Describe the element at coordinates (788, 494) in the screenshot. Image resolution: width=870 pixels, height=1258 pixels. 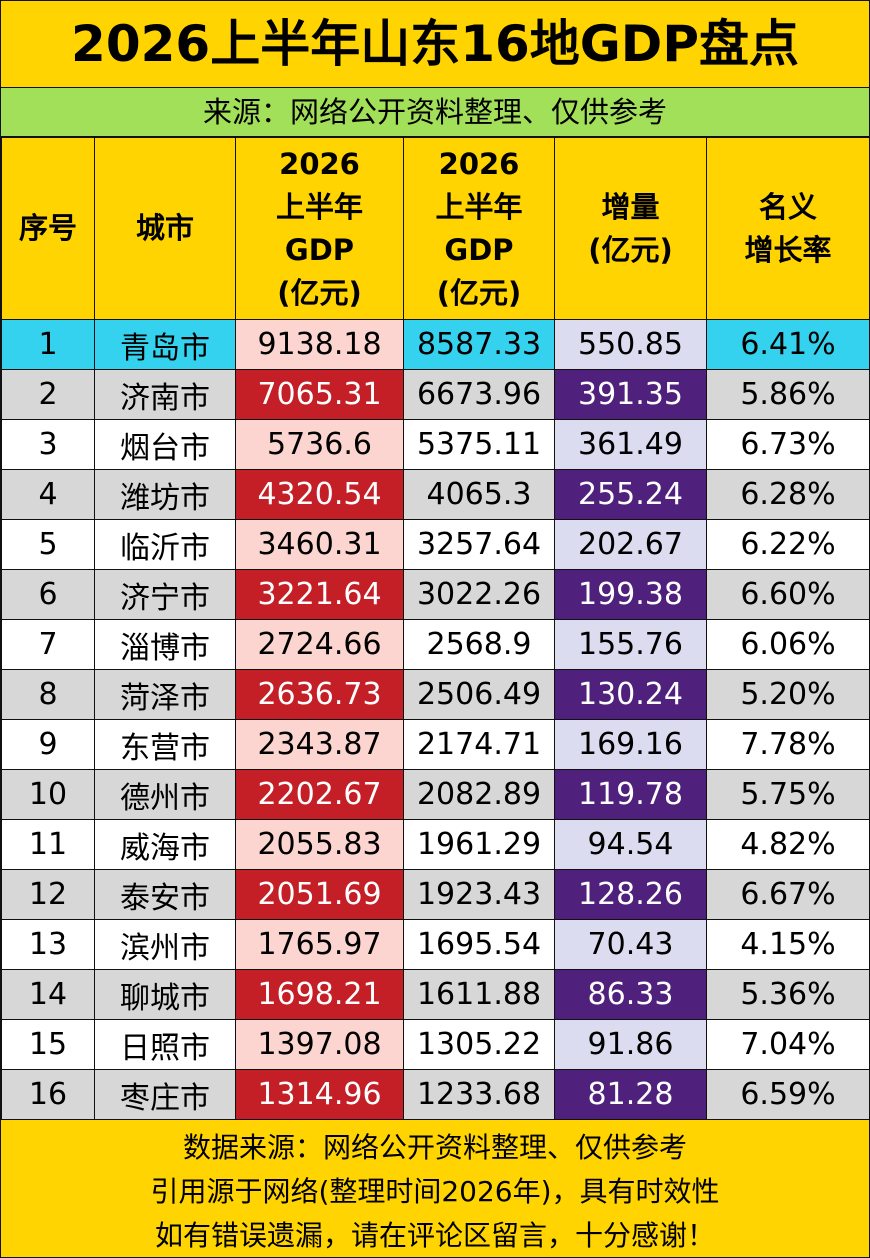
I see `growth-rate-cell: 6.28%` at that location.